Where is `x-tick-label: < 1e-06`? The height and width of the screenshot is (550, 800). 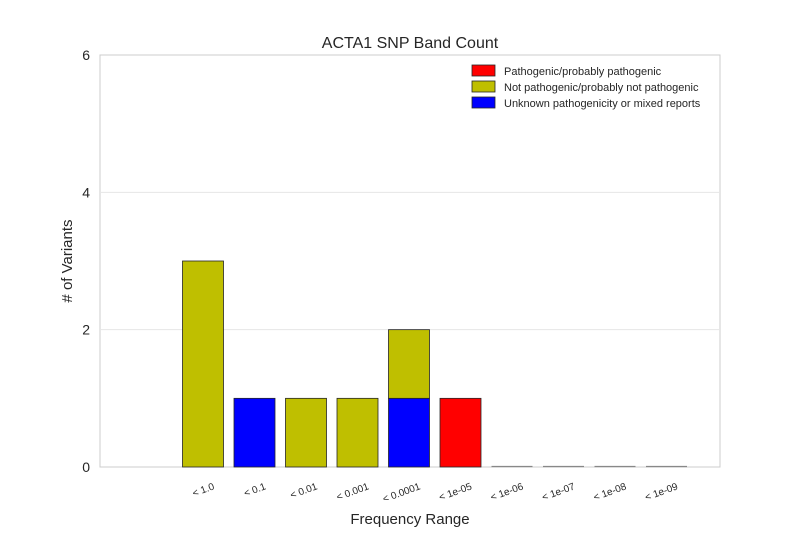
x-tick-label: < 1e-06 is located at coordinates (507, 492).